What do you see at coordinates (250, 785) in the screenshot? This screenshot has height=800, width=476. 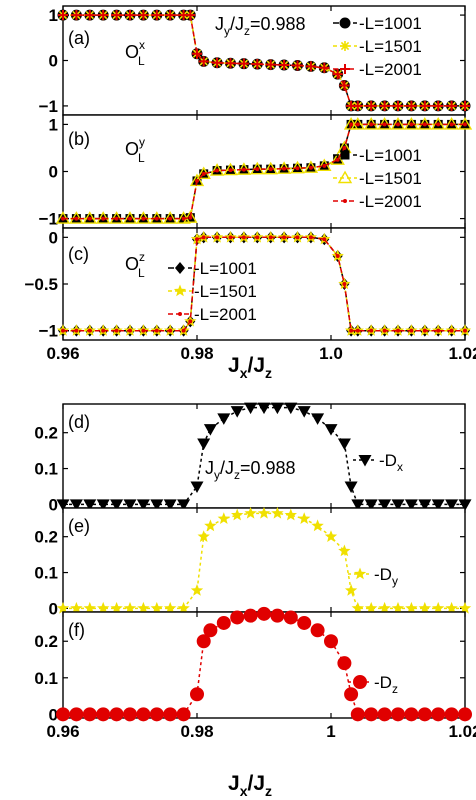 I see `x-axis-label: Jx/Jz` at bounding box center [250, 785].